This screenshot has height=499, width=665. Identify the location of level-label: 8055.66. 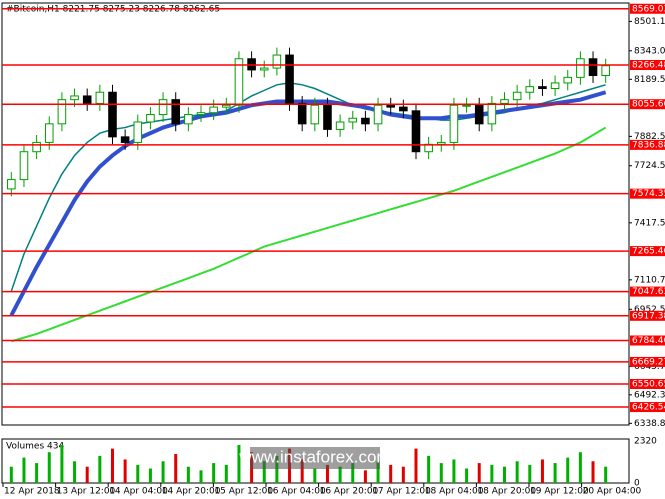
(648, 105).